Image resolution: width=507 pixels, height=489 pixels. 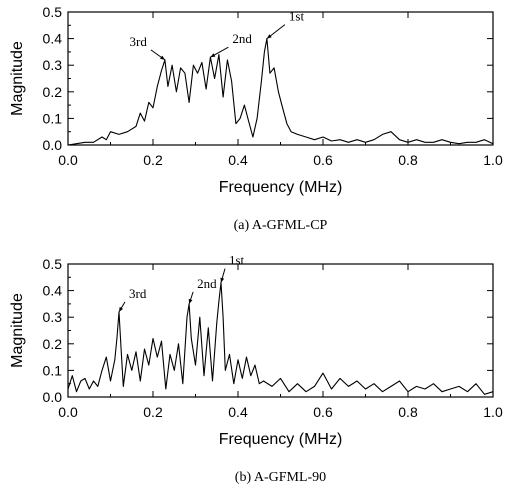 What do you see at coordinates (281, 225) in the screenshot?
I see `figure-caption: (a) A-GFML-CP` at bounding box center [281, 225].